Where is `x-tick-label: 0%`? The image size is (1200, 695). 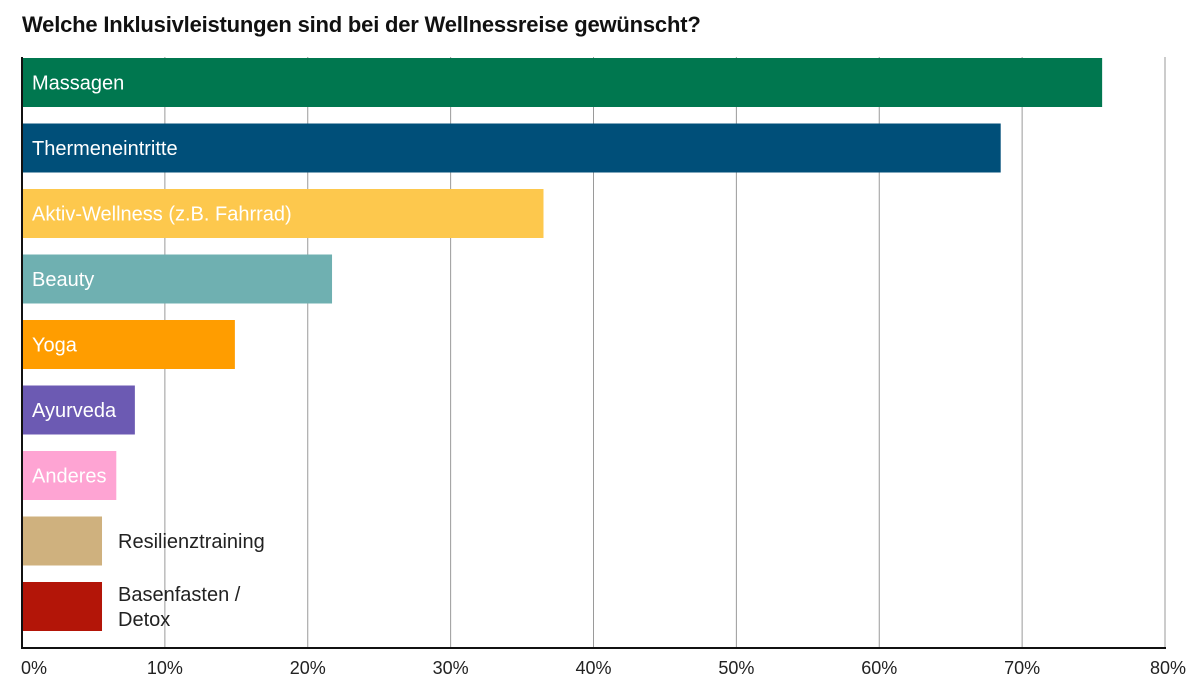 x-tick-label: 0% is located at coordinates (34, 668).